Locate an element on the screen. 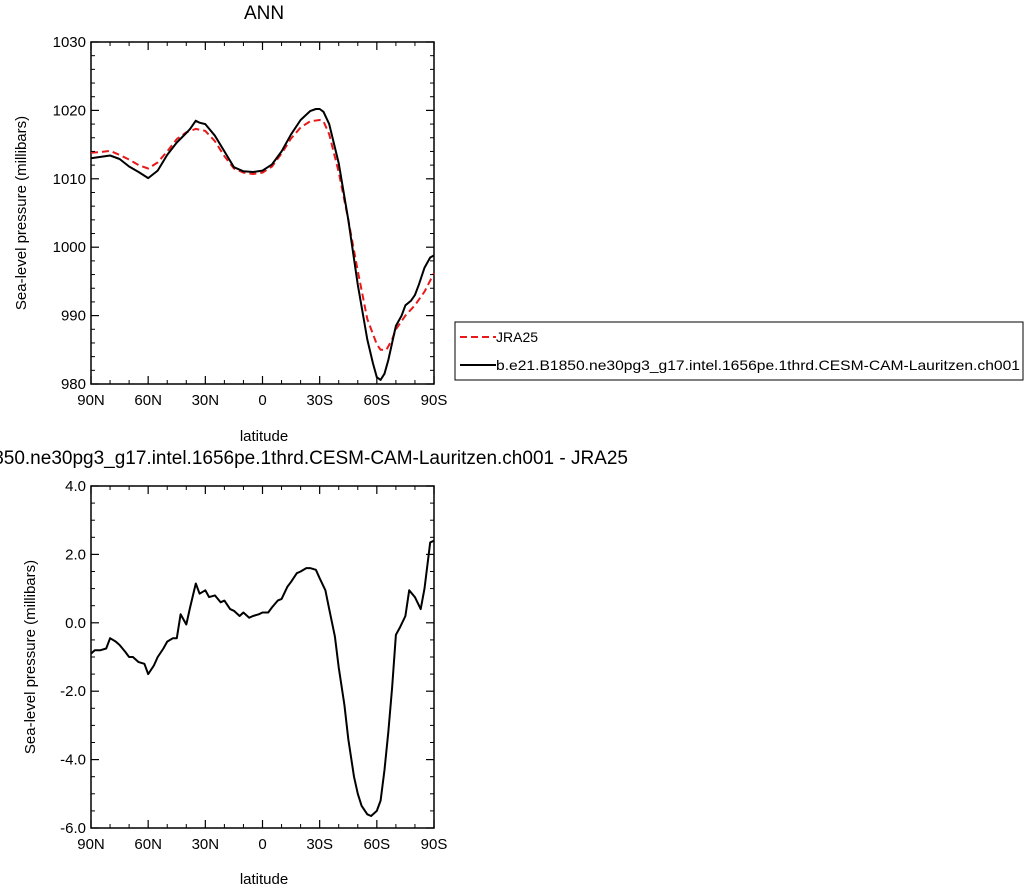  series-line-difference is located at coordinates (262, 678).